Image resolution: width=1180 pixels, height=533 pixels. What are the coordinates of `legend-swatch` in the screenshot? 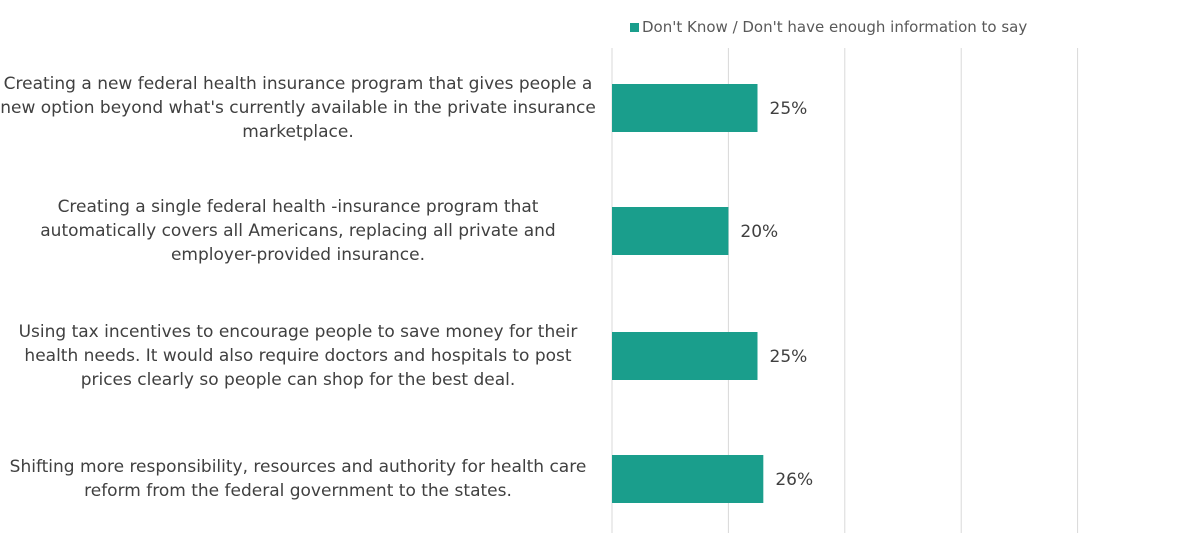 It's located at (634, 27).